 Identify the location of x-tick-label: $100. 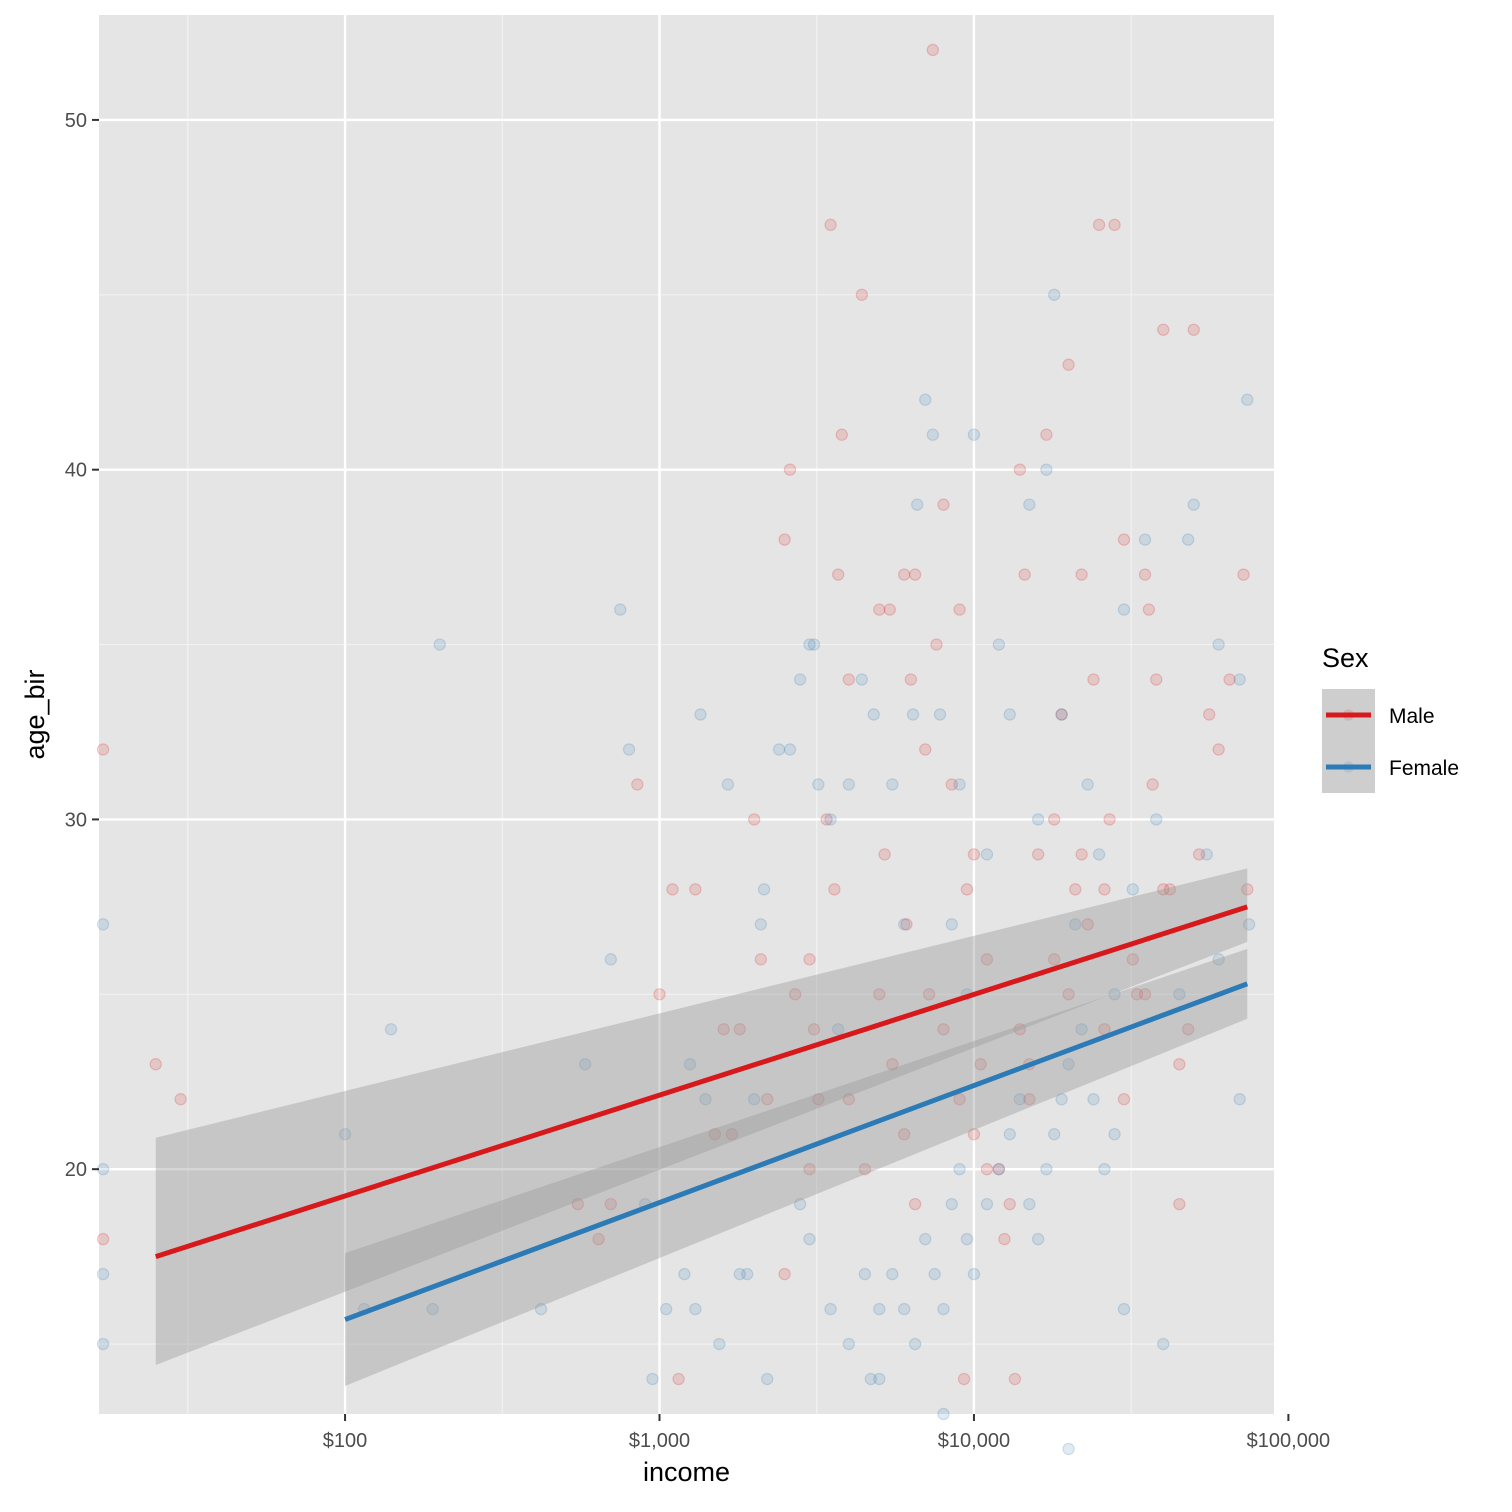
(345, 1441).